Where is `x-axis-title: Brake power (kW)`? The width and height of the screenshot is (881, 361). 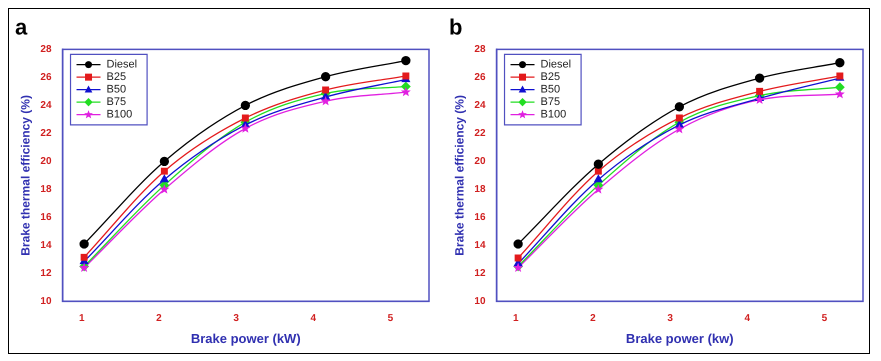
x-axis-title: Brake power (kW) is located at coordinates (245, 338).